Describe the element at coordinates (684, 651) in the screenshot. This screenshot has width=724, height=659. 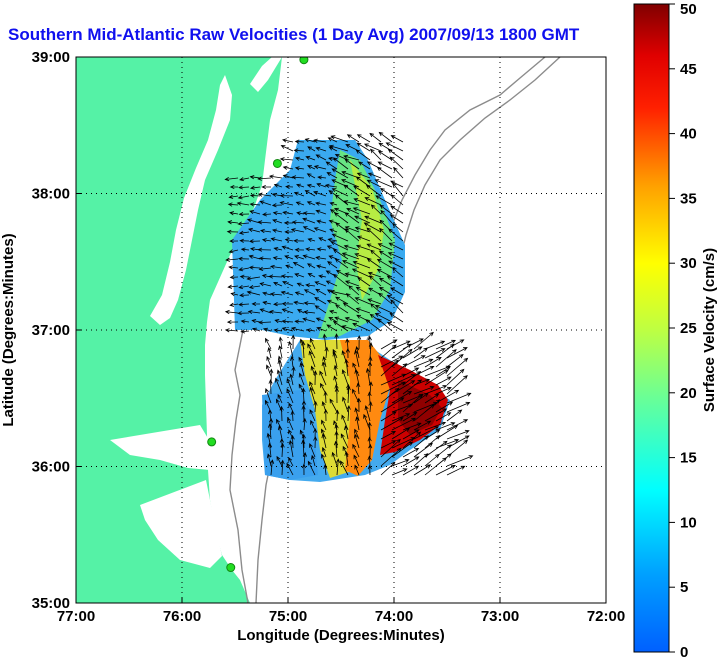
I see `colorbar-tick-label: 0` at that location.